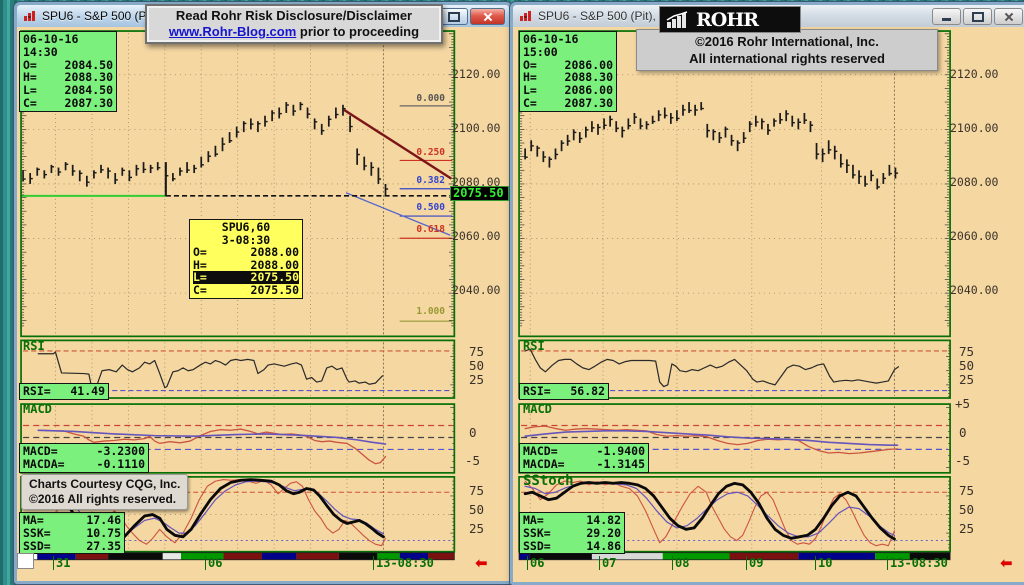 The height and width of the screenshot is (585, 1024). Describe the element at coordinates (430, 207) in the screenshot. I see `fib-label-500: 0.500` at that location.